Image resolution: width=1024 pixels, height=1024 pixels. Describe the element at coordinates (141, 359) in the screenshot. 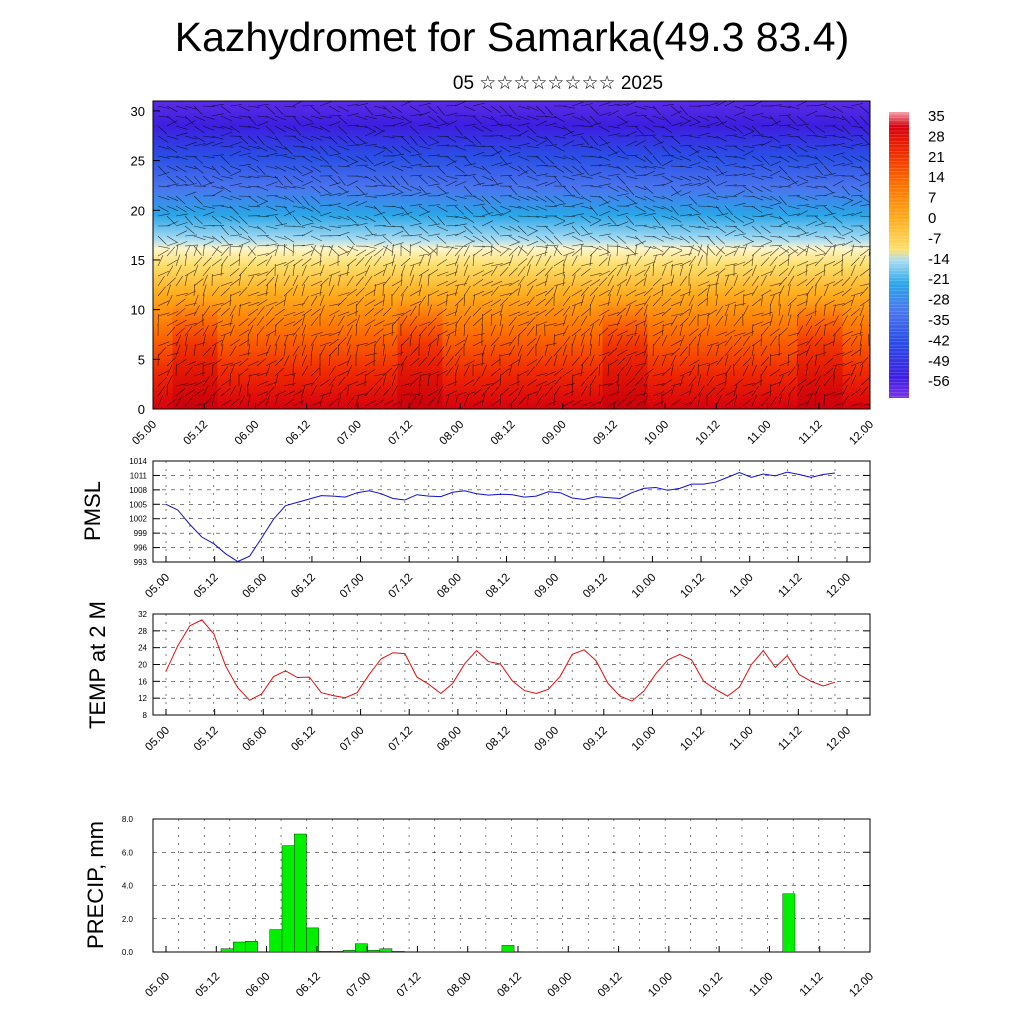

I see `y-tick-label: 5` at that location.